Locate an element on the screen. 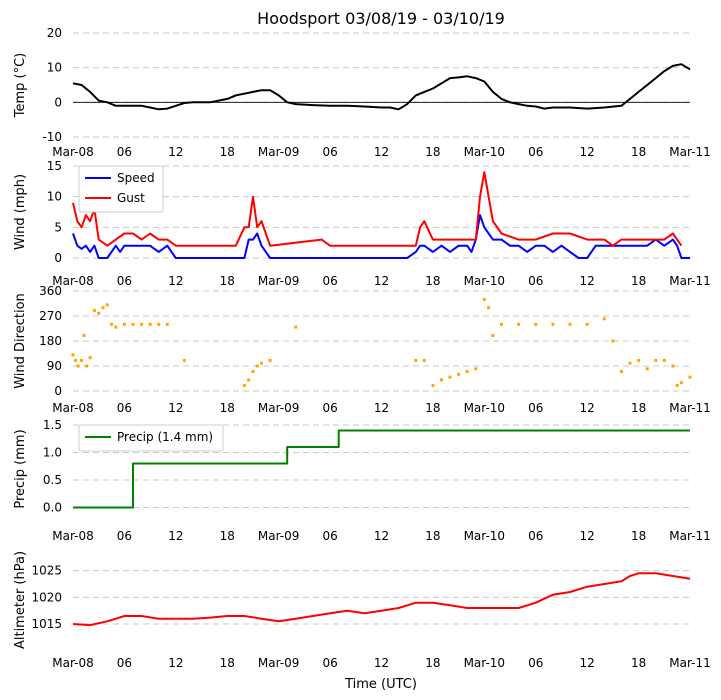  legend-label: Speed is located at coordinates (136, 178).